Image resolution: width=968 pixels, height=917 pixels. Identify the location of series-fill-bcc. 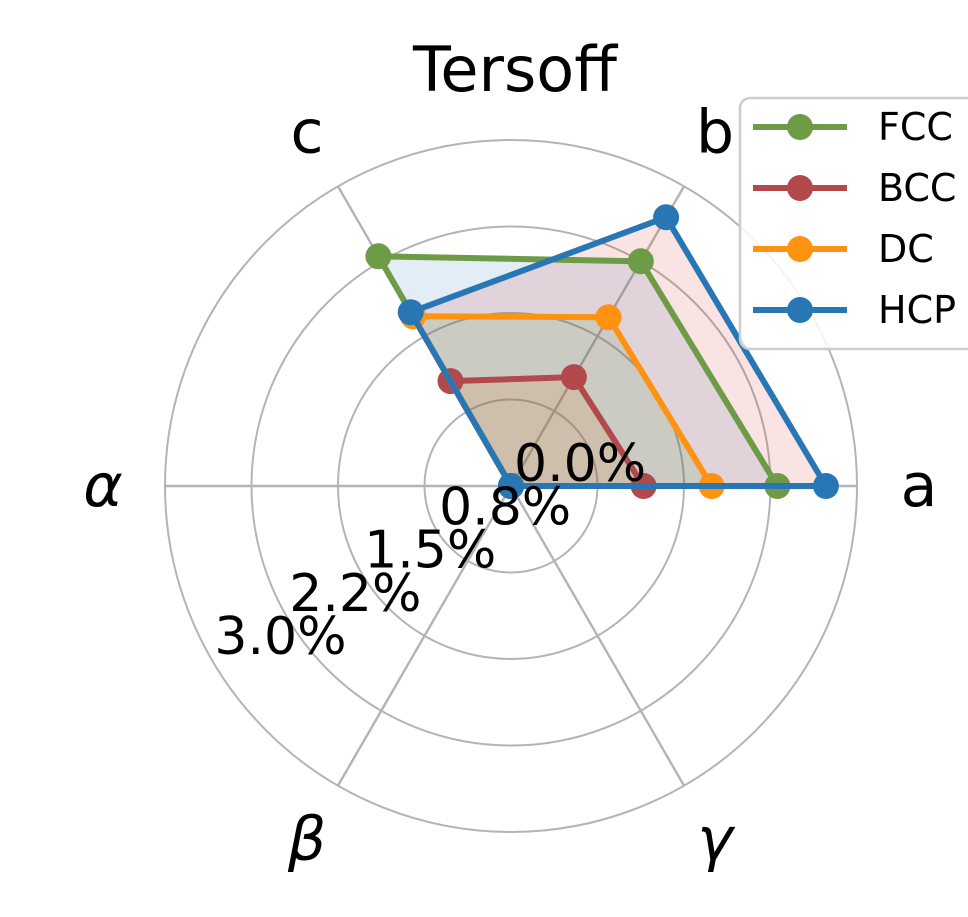
(547, 431).